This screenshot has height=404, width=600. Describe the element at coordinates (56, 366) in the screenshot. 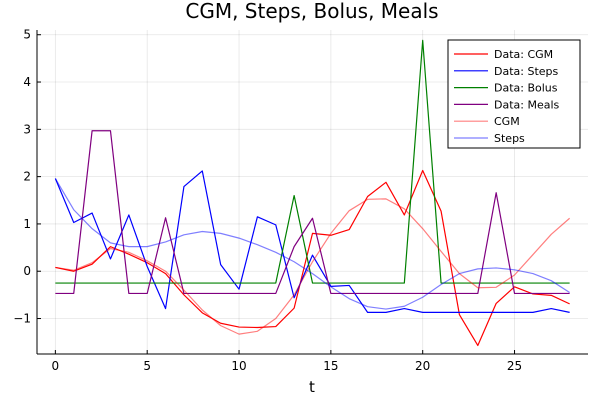

I see `x-tick-label-0: 0` at that location.